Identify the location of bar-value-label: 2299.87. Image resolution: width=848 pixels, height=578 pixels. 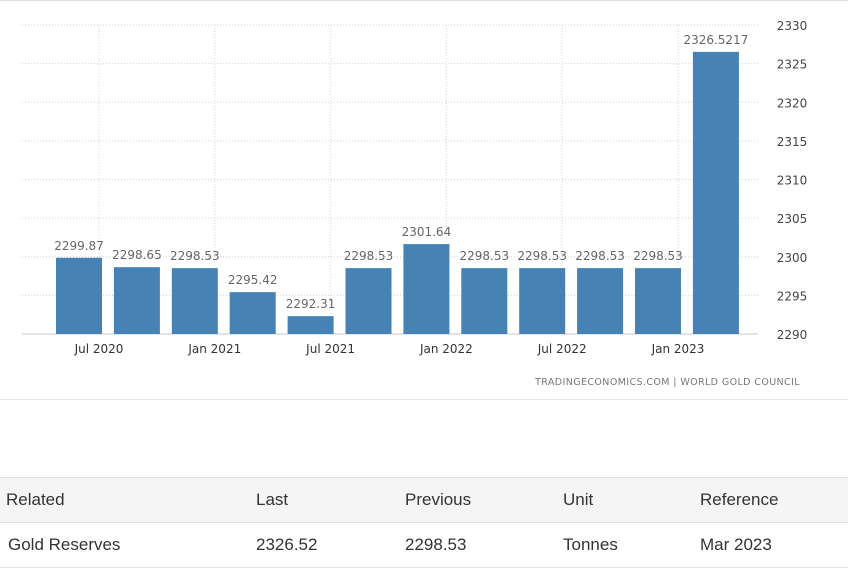
(79, 246).